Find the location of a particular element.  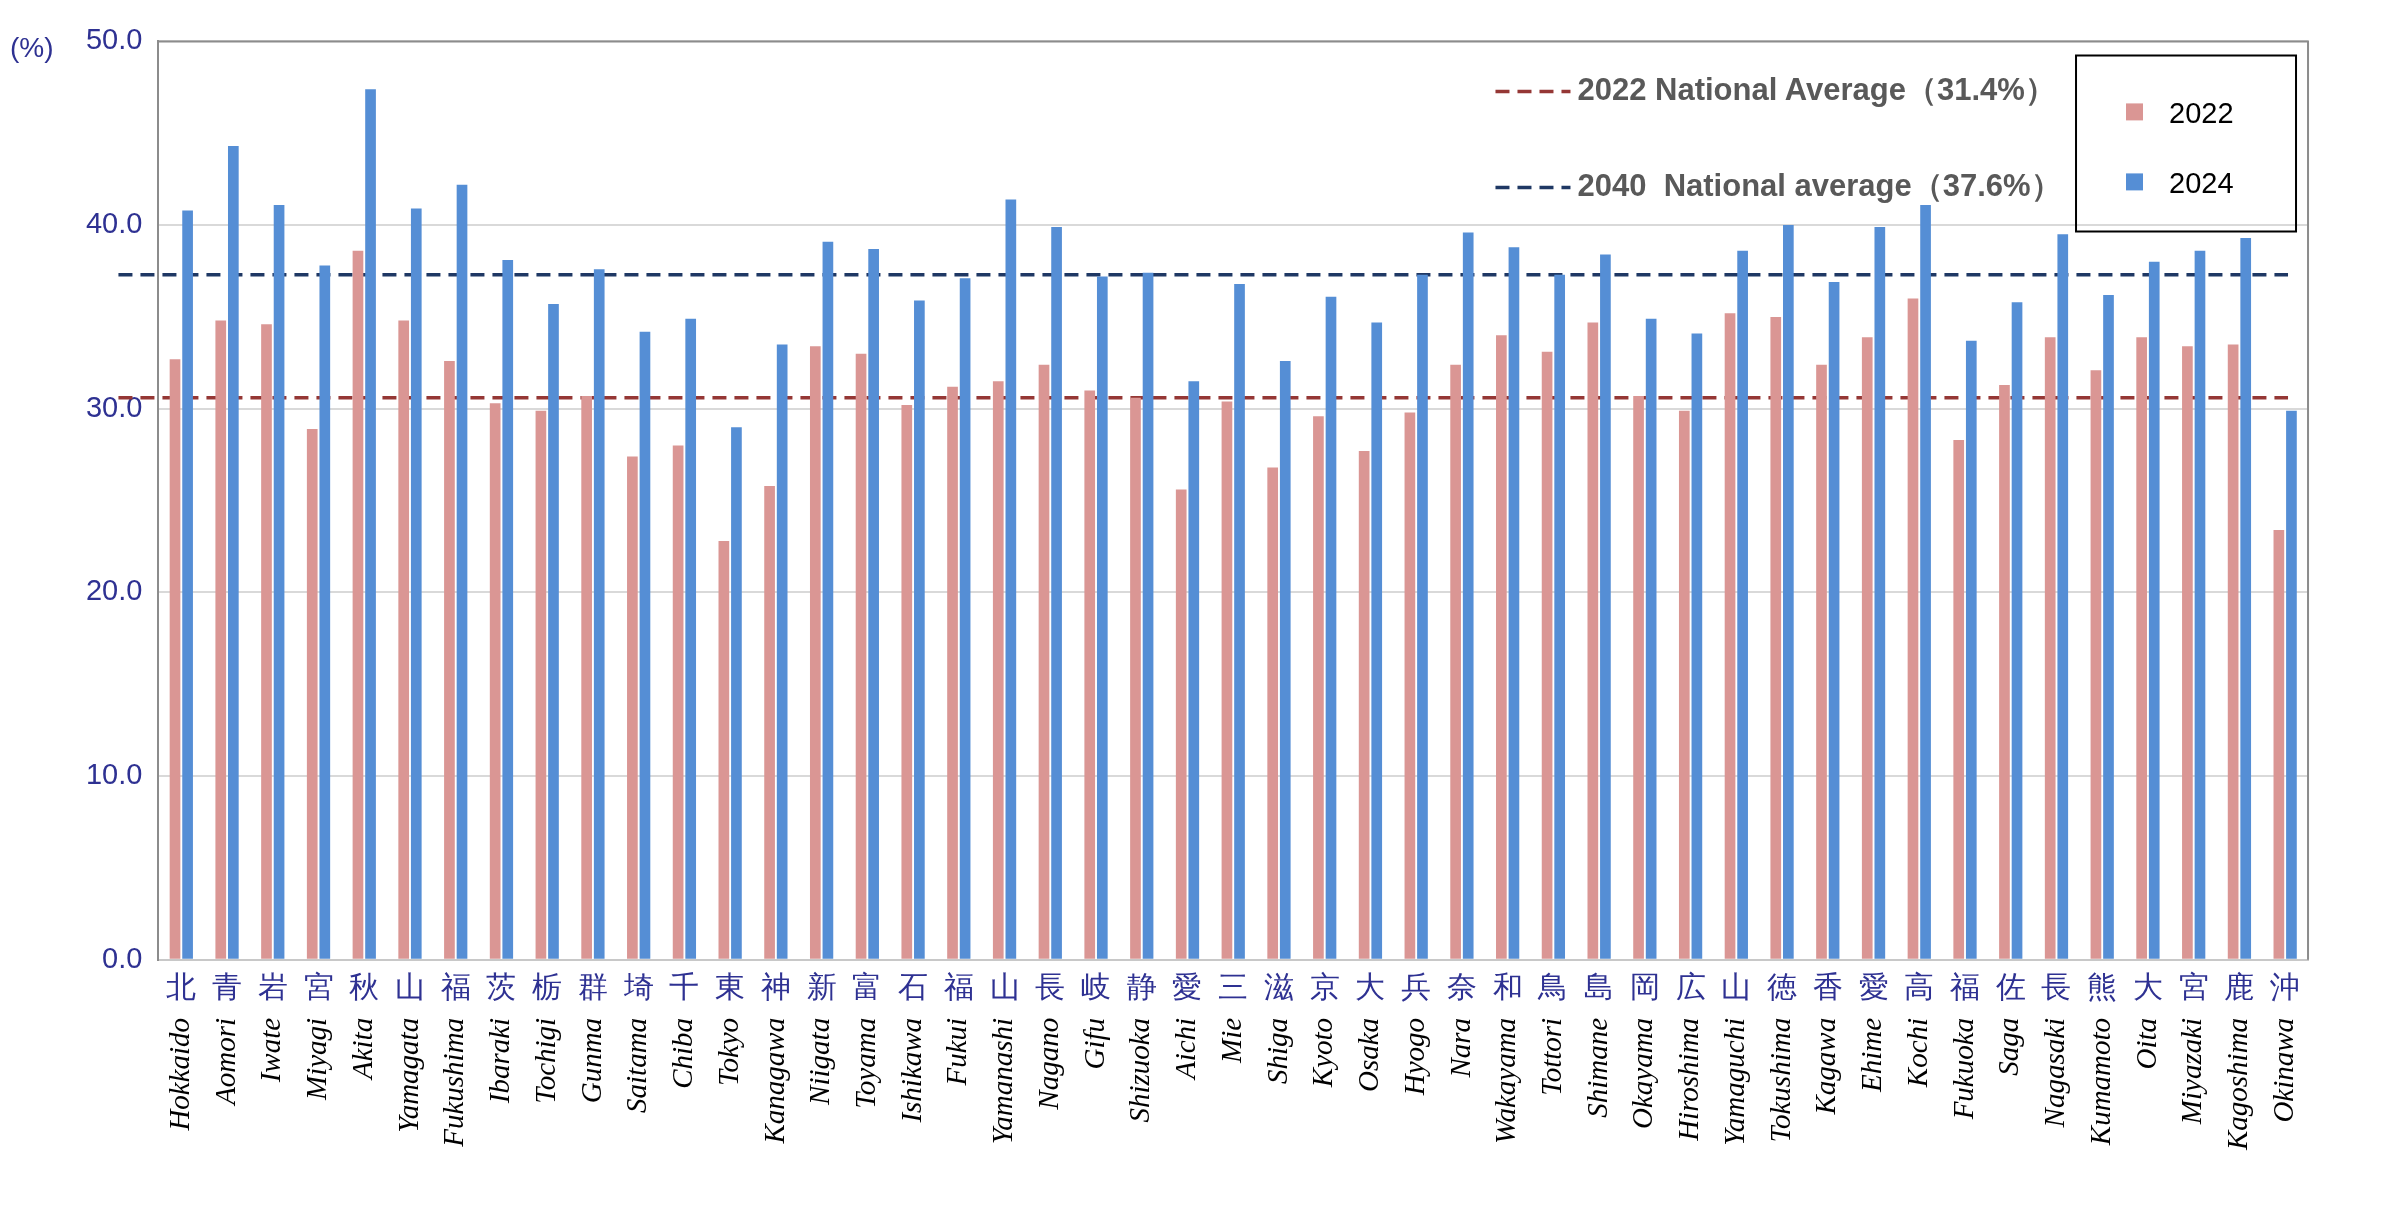

y-tick-label: 10.0 is located at coordinates (114, 774).